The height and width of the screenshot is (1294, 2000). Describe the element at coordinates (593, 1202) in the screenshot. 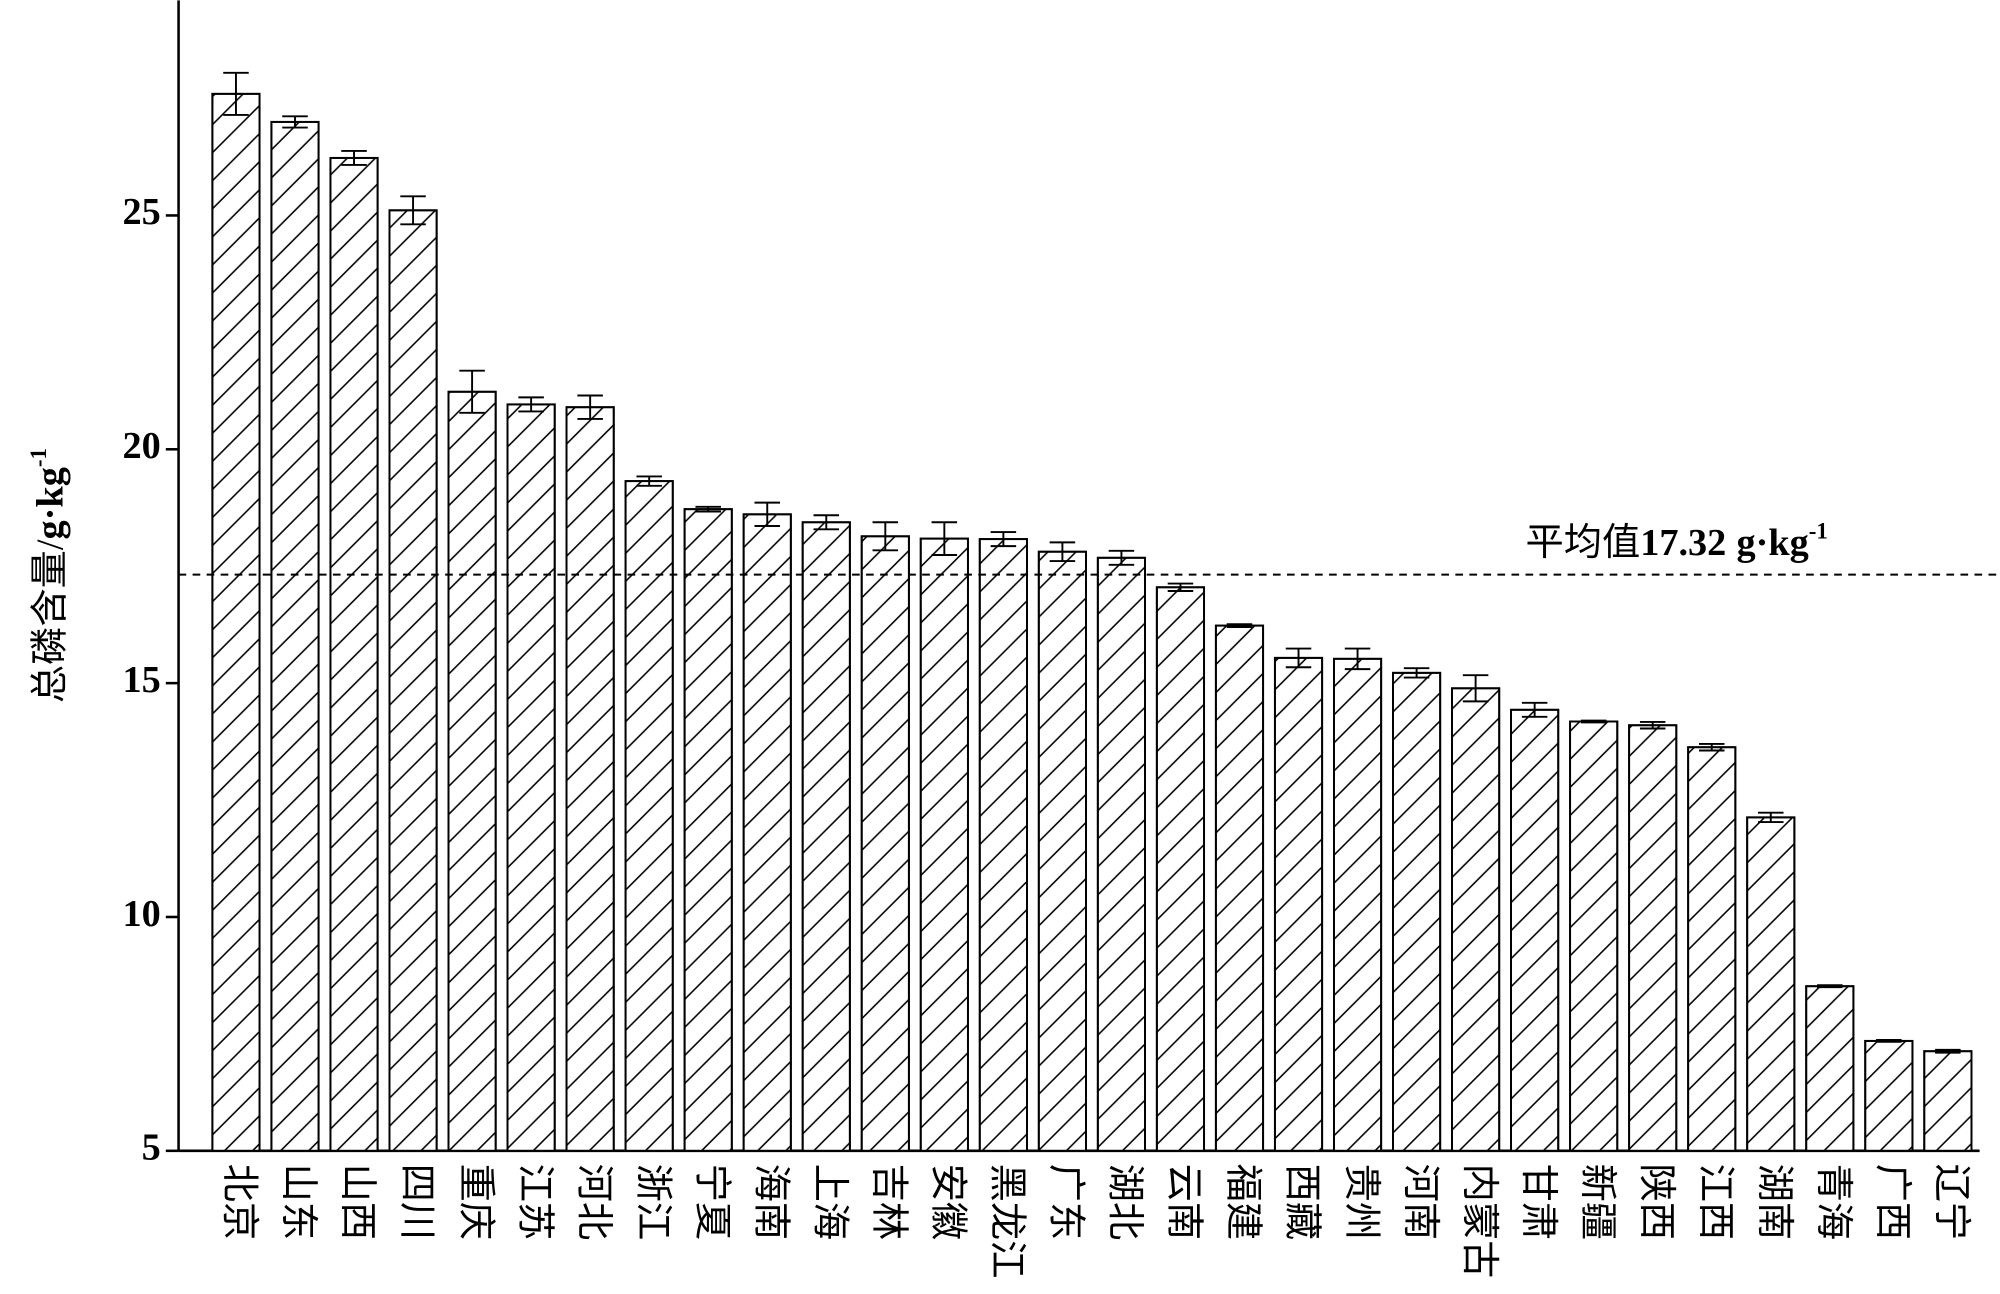

I see `x-tick-label: 河北` at that location.